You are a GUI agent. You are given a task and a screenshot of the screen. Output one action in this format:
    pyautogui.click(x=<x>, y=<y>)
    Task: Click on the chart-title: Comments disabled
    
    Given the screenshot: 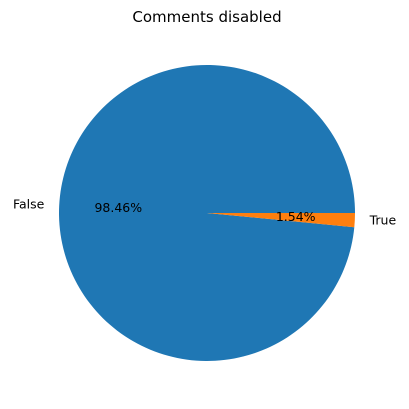 What is the action you would take?
    pyautogui.click(x=206, y=17)
    